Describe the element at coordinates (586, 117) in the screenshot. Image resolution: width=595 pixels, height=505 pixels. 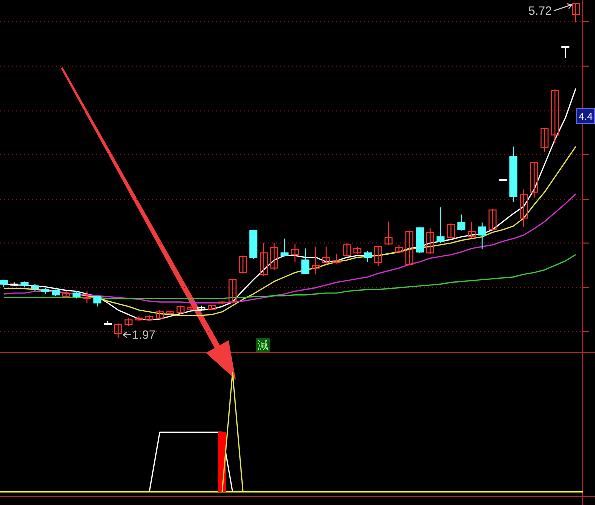
I see `annotation: 4.4` at that location.